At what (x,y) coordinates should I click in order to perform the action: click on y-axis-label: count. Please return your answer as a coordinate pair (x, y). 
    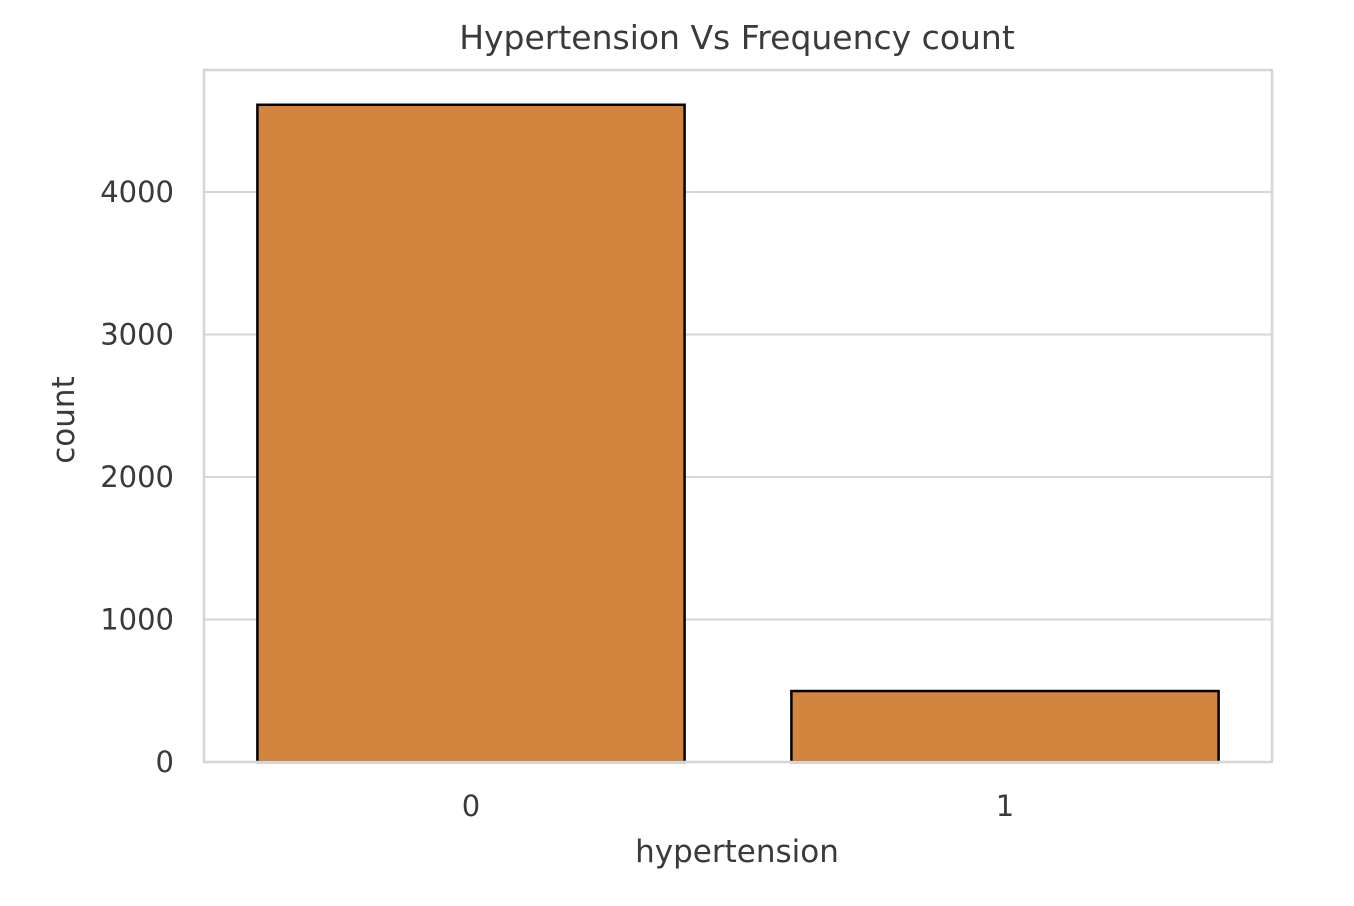
    Looking at the image, I should click on (64, 419).